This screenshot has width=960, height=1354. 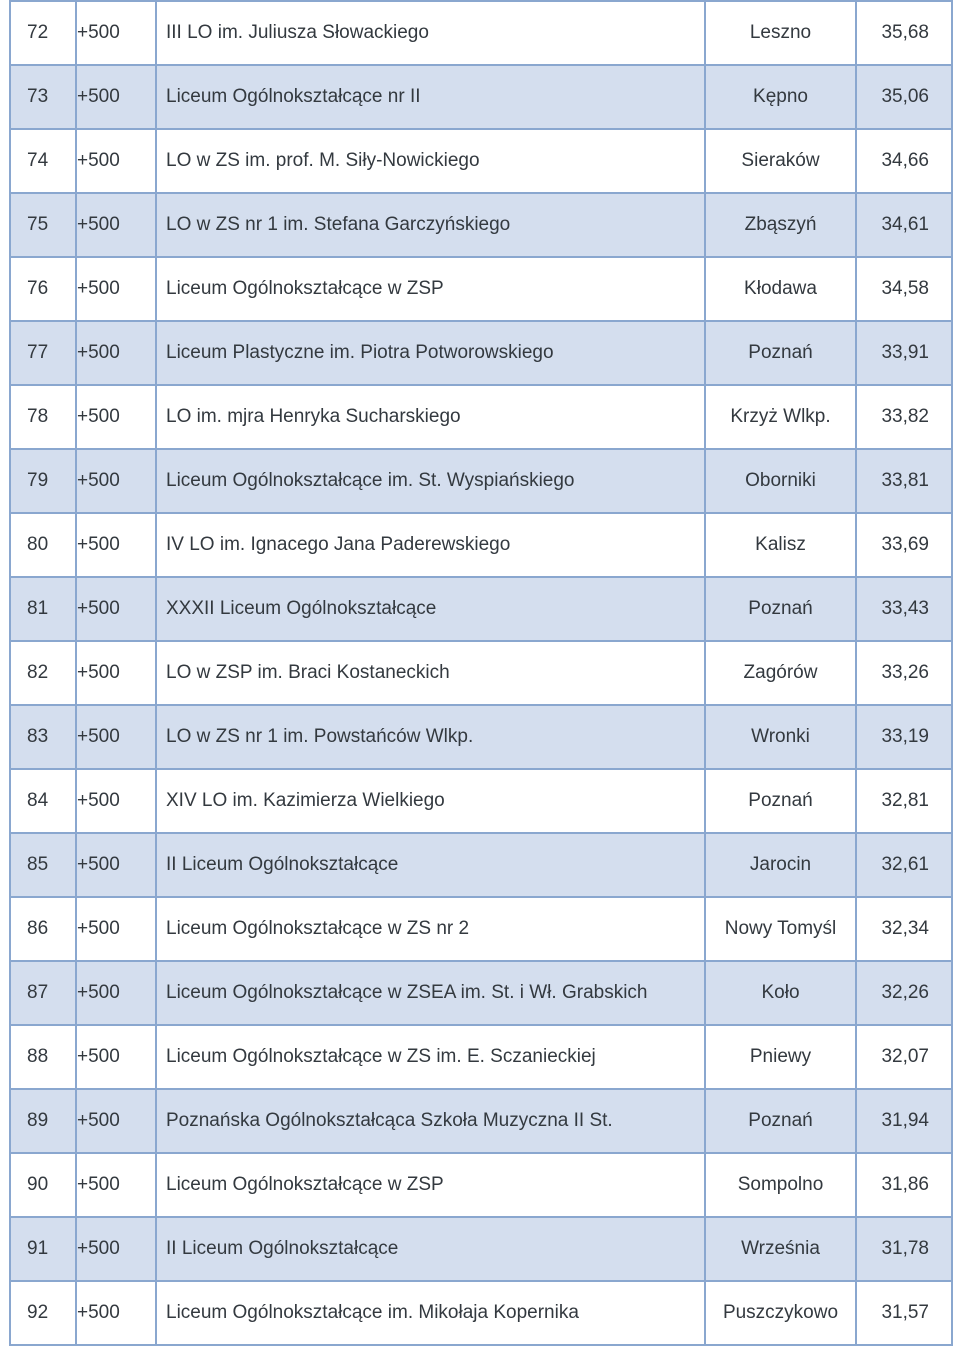 I want to click on city-cell: Jarocin, so click(x=780, y=865).